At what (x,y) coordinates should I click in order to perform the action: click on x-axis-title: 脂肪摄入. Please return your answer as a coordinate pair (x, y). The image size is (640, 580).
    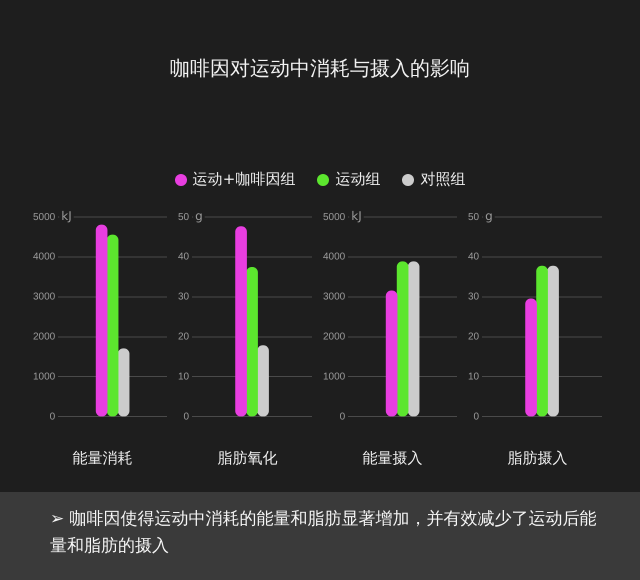
    Looking at the image, I should click on (537, 458).